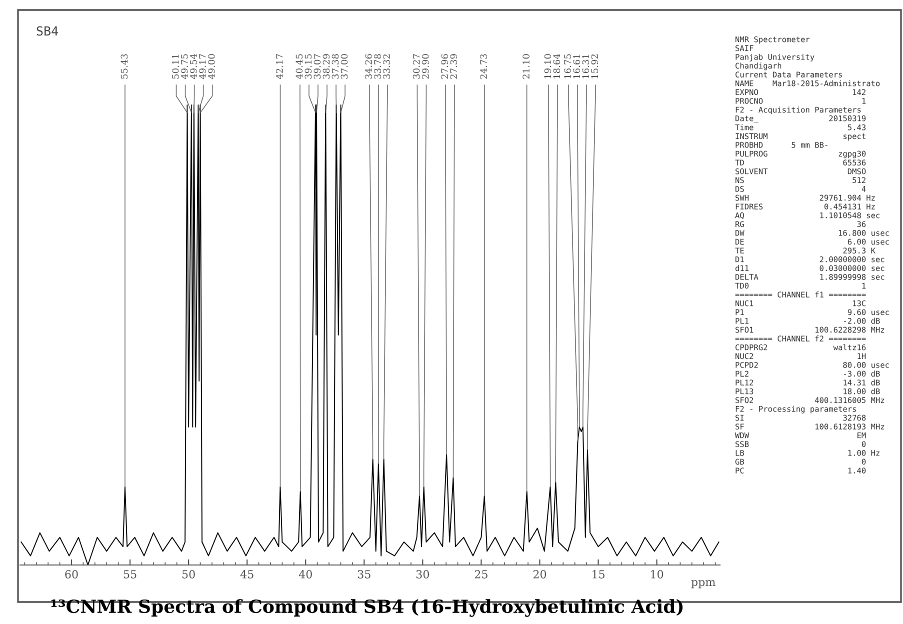 This screenshot has height=624, width=903. What do you see at coordinates (598, 574) in the screenshot?
I see `x-tick-label: 15` at bounding box center [598, 574].